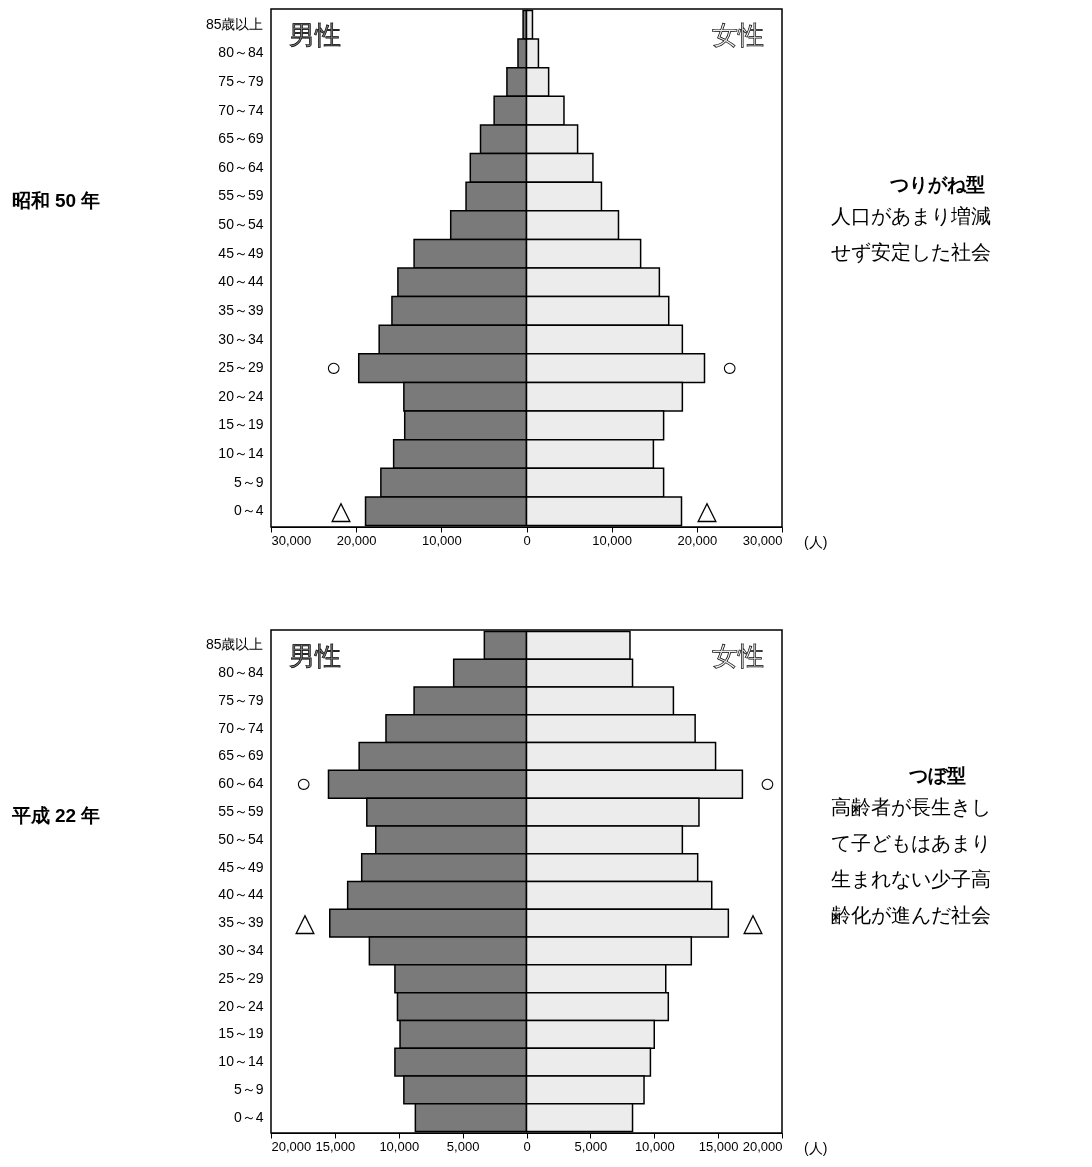 This screenshot has height=1167, width=1092. I want to click on series-label: 女性, so click(738, 656).